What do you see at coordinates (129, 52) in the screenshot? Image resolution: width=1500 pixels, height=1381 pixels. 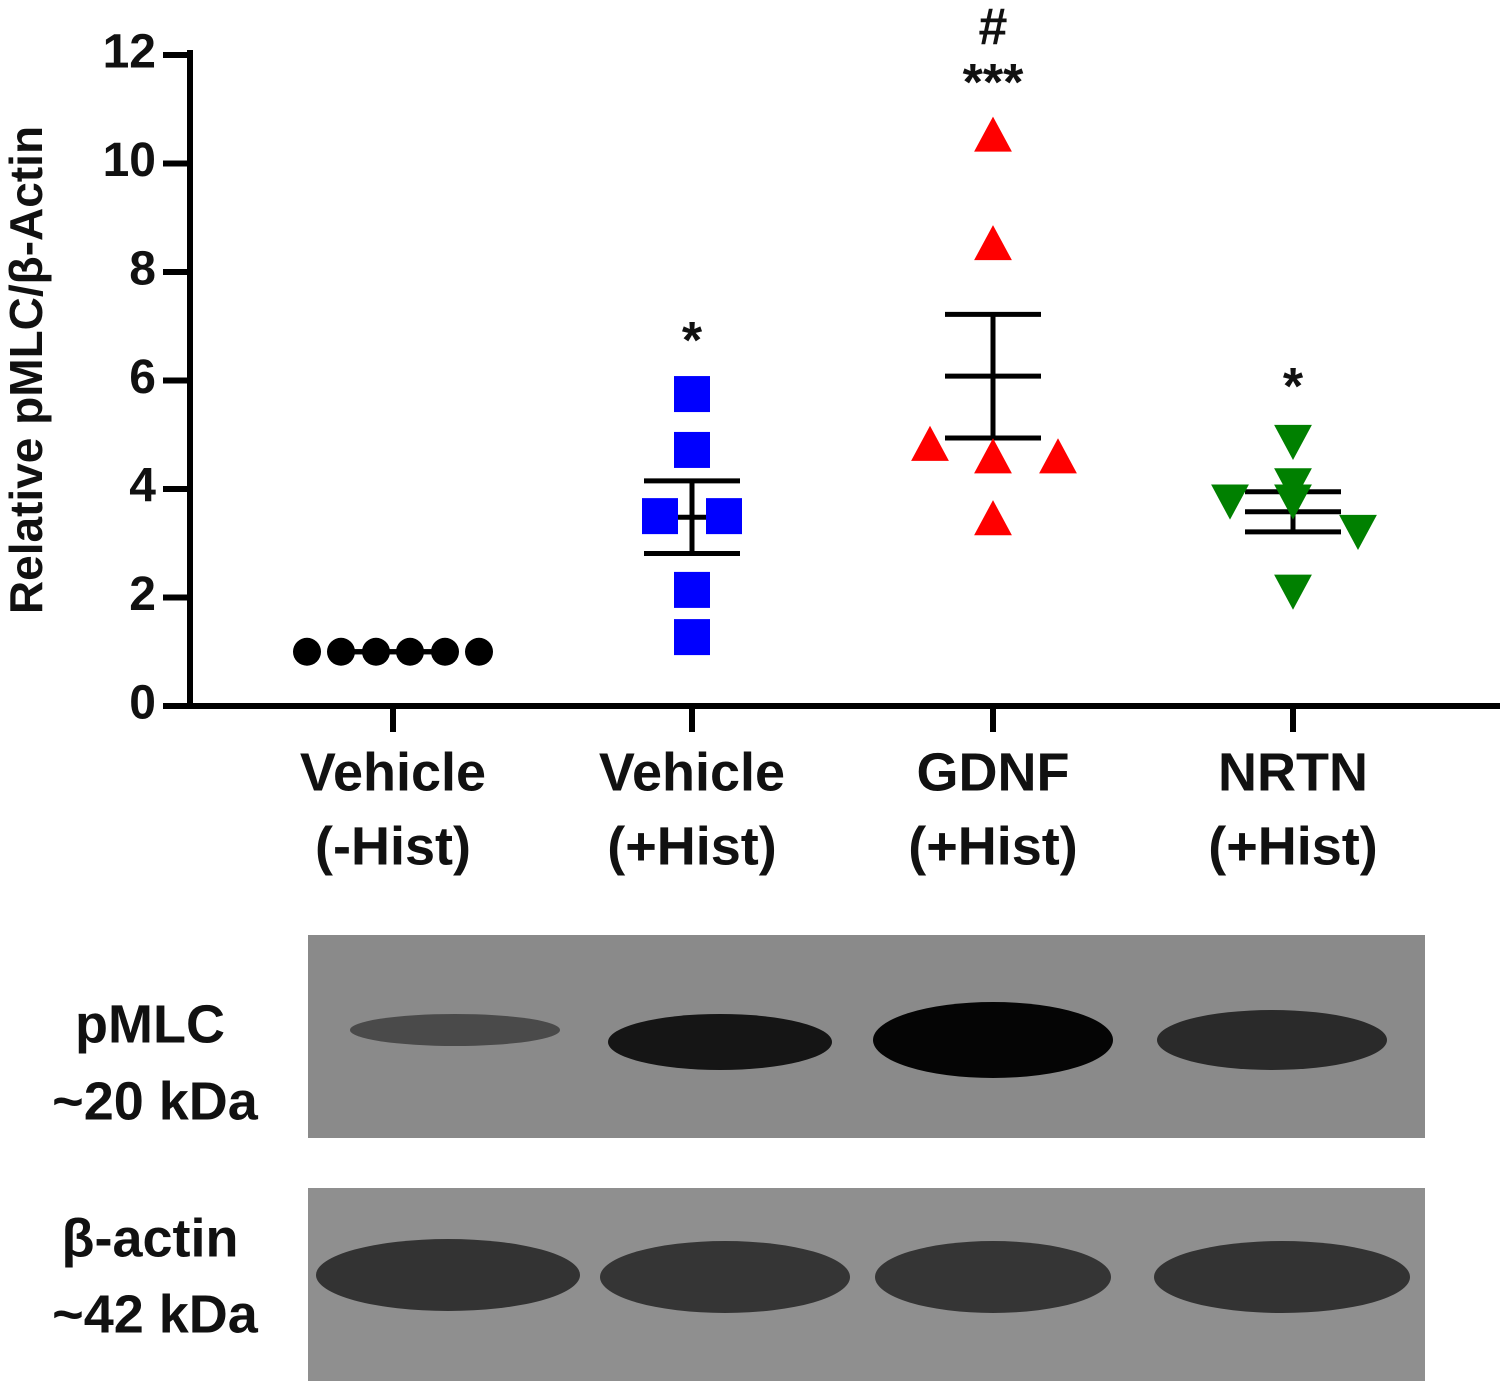 I see `y-tick-label: 12` at bounding box center [129, 52].